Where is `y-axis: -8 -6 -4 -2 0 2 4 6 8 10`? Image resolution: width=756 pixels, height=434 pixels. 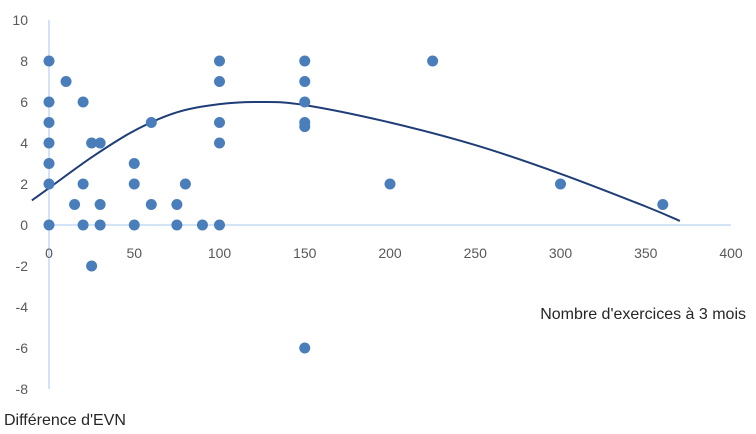
y-axis: -8 -6 -4 -2 0 2 4 6 8 10 is located at coordinates (31, 204).